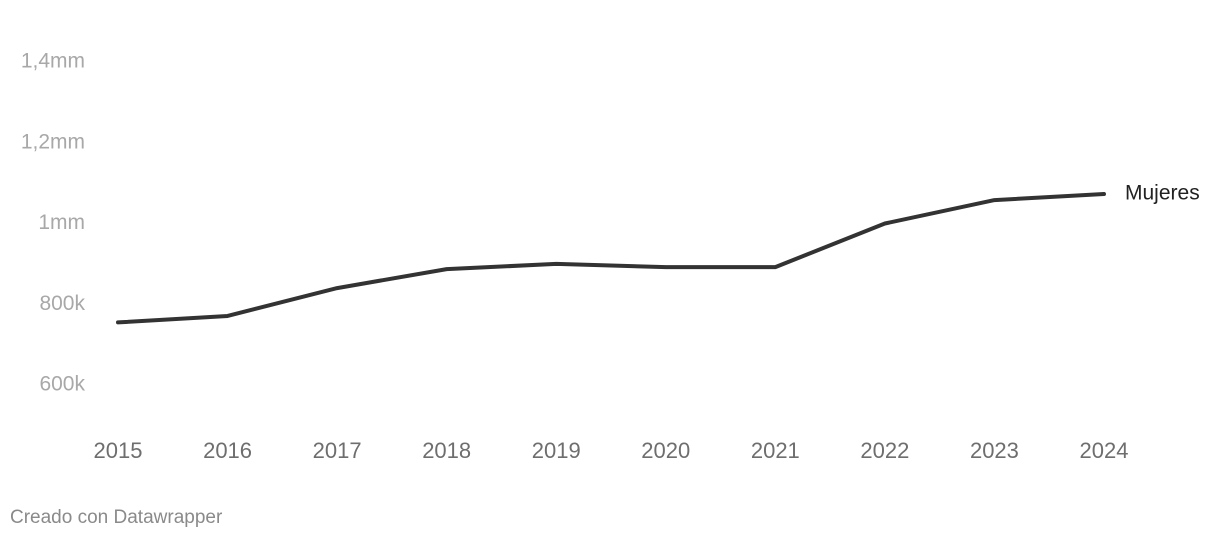 Image resolution: width=1220 pixels, height=542 pixels. I want to click on y-tick-label: 800k, so click(62, 303).